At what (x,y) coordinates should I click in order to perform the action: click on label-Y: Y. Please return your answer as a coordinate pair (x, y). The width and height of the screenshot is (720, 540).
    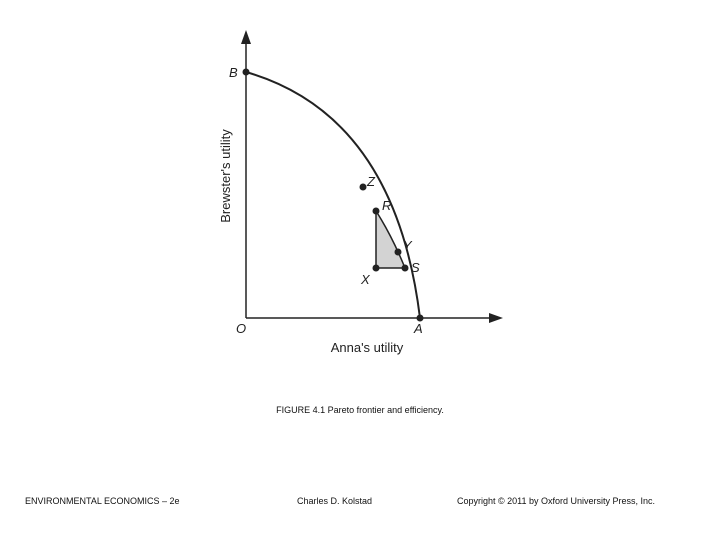
    Looking at the image, I should click on (408, 245).